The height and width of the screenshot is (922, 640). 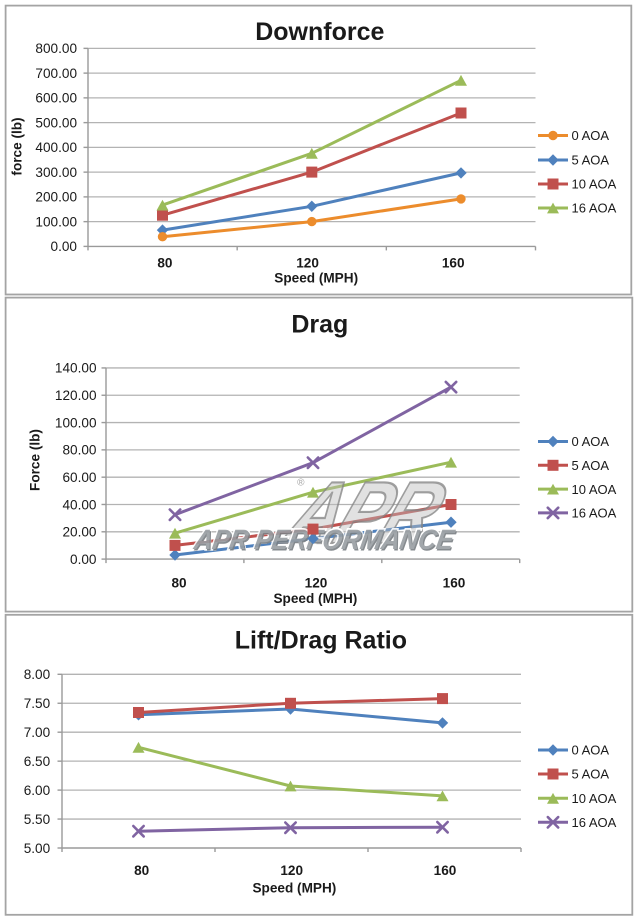 What do you see at coordinates (56, 172) in the screenshot?
I see `svg-text: 300.00` at bounding box center [56, 172].